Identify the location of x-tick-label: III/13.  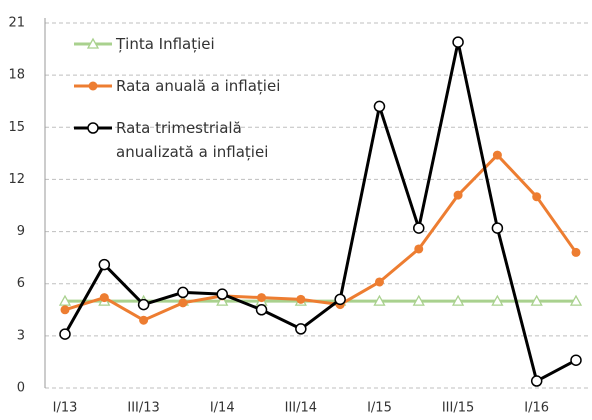
(143, 408).